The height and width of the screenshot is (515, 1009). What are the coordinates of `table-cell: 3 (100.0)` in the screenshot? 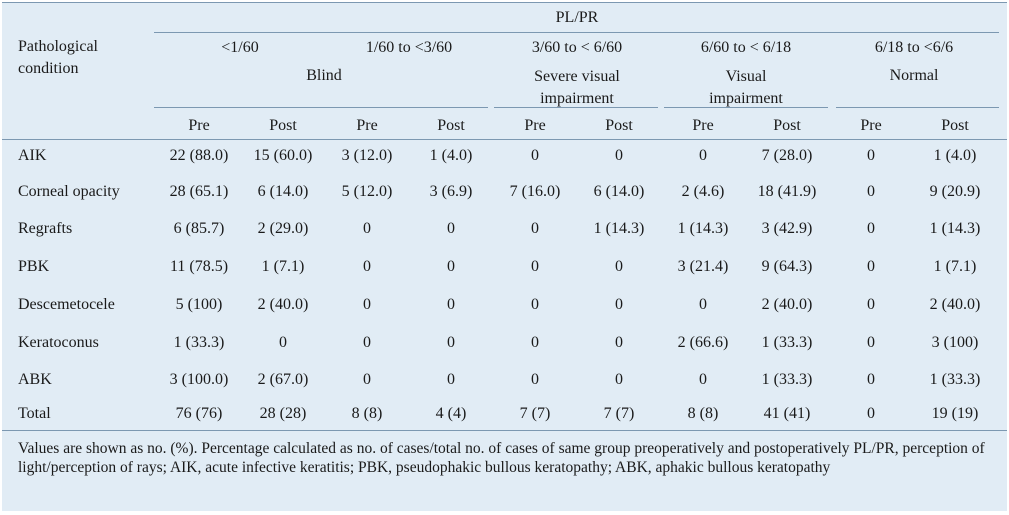 It's located at (199, 379).